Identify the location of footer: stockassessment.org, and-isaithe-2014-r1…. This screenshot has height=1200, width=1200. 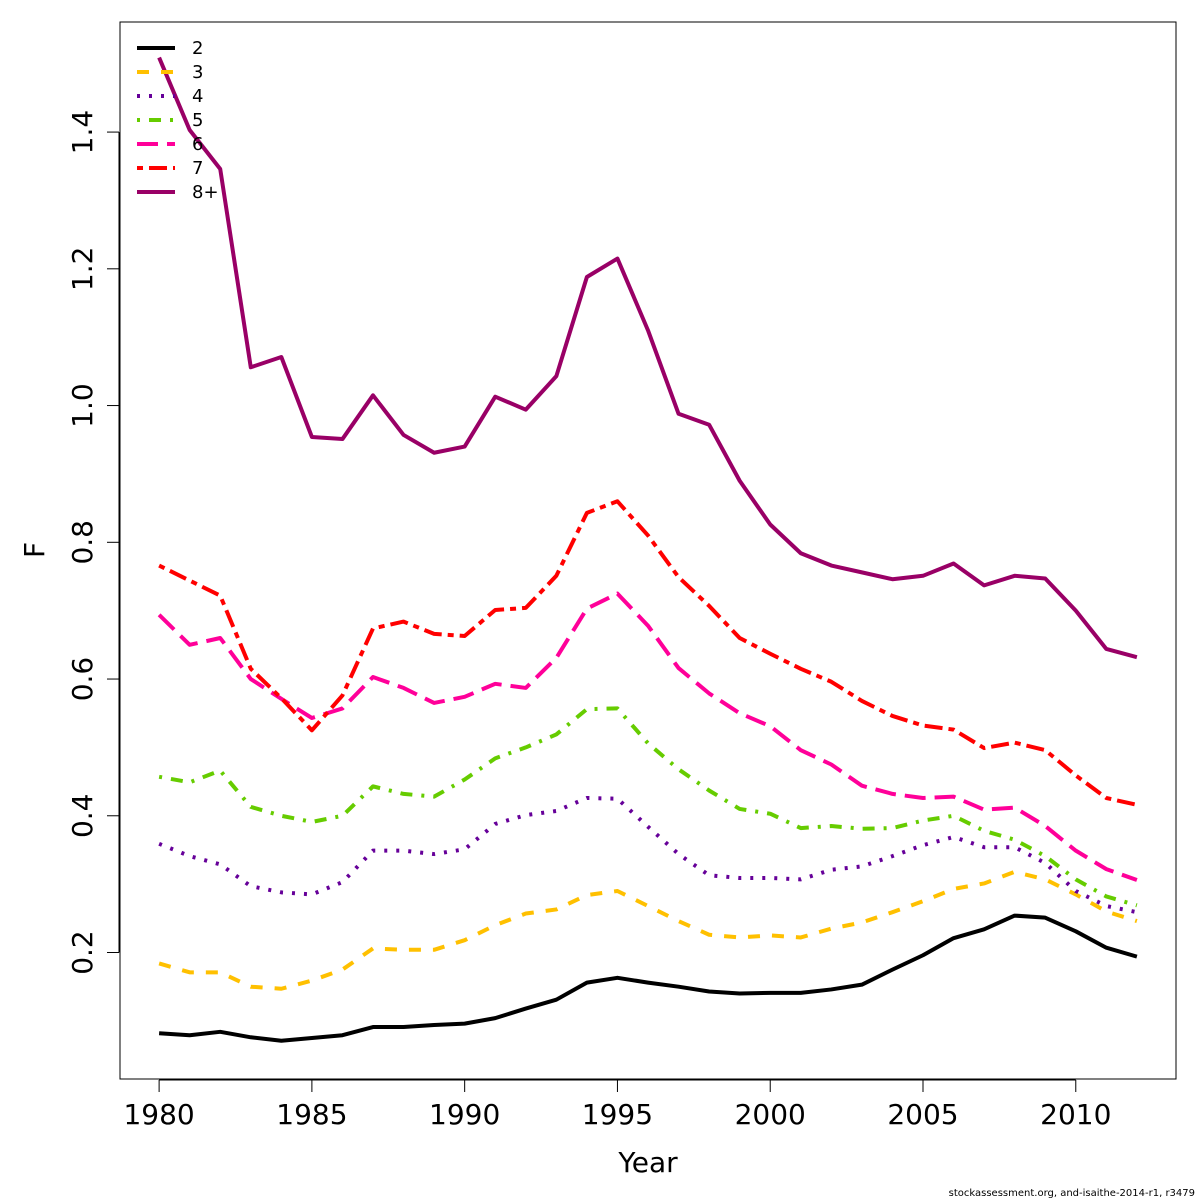
(1072, 1193).